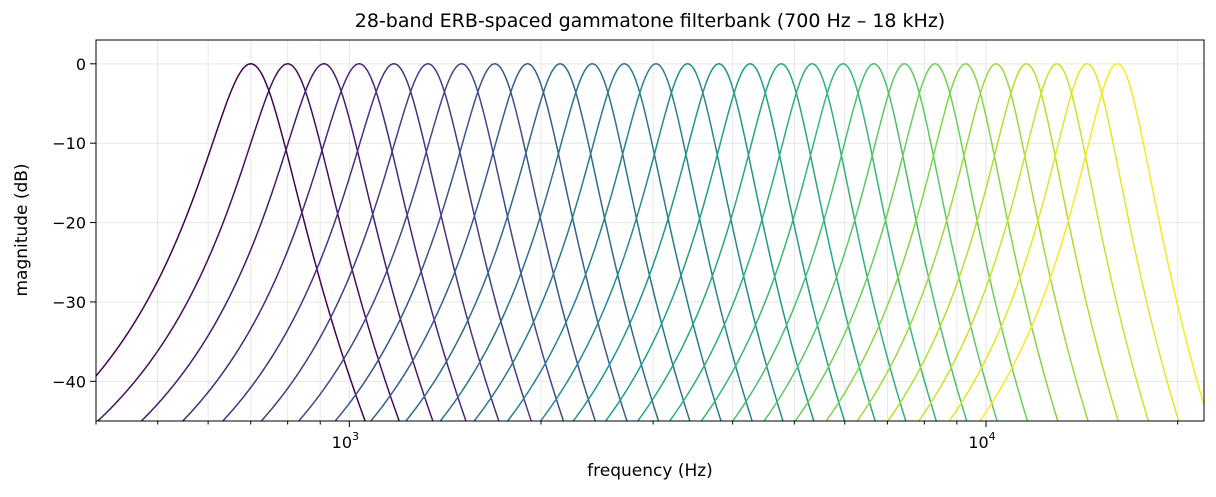 This screenshot has height=497, width=1216. What do you see at coordinates (650, 471) in the screenshot?
I see `x-axis-label: frequency (Hz)` at bounding box center [650, 471].